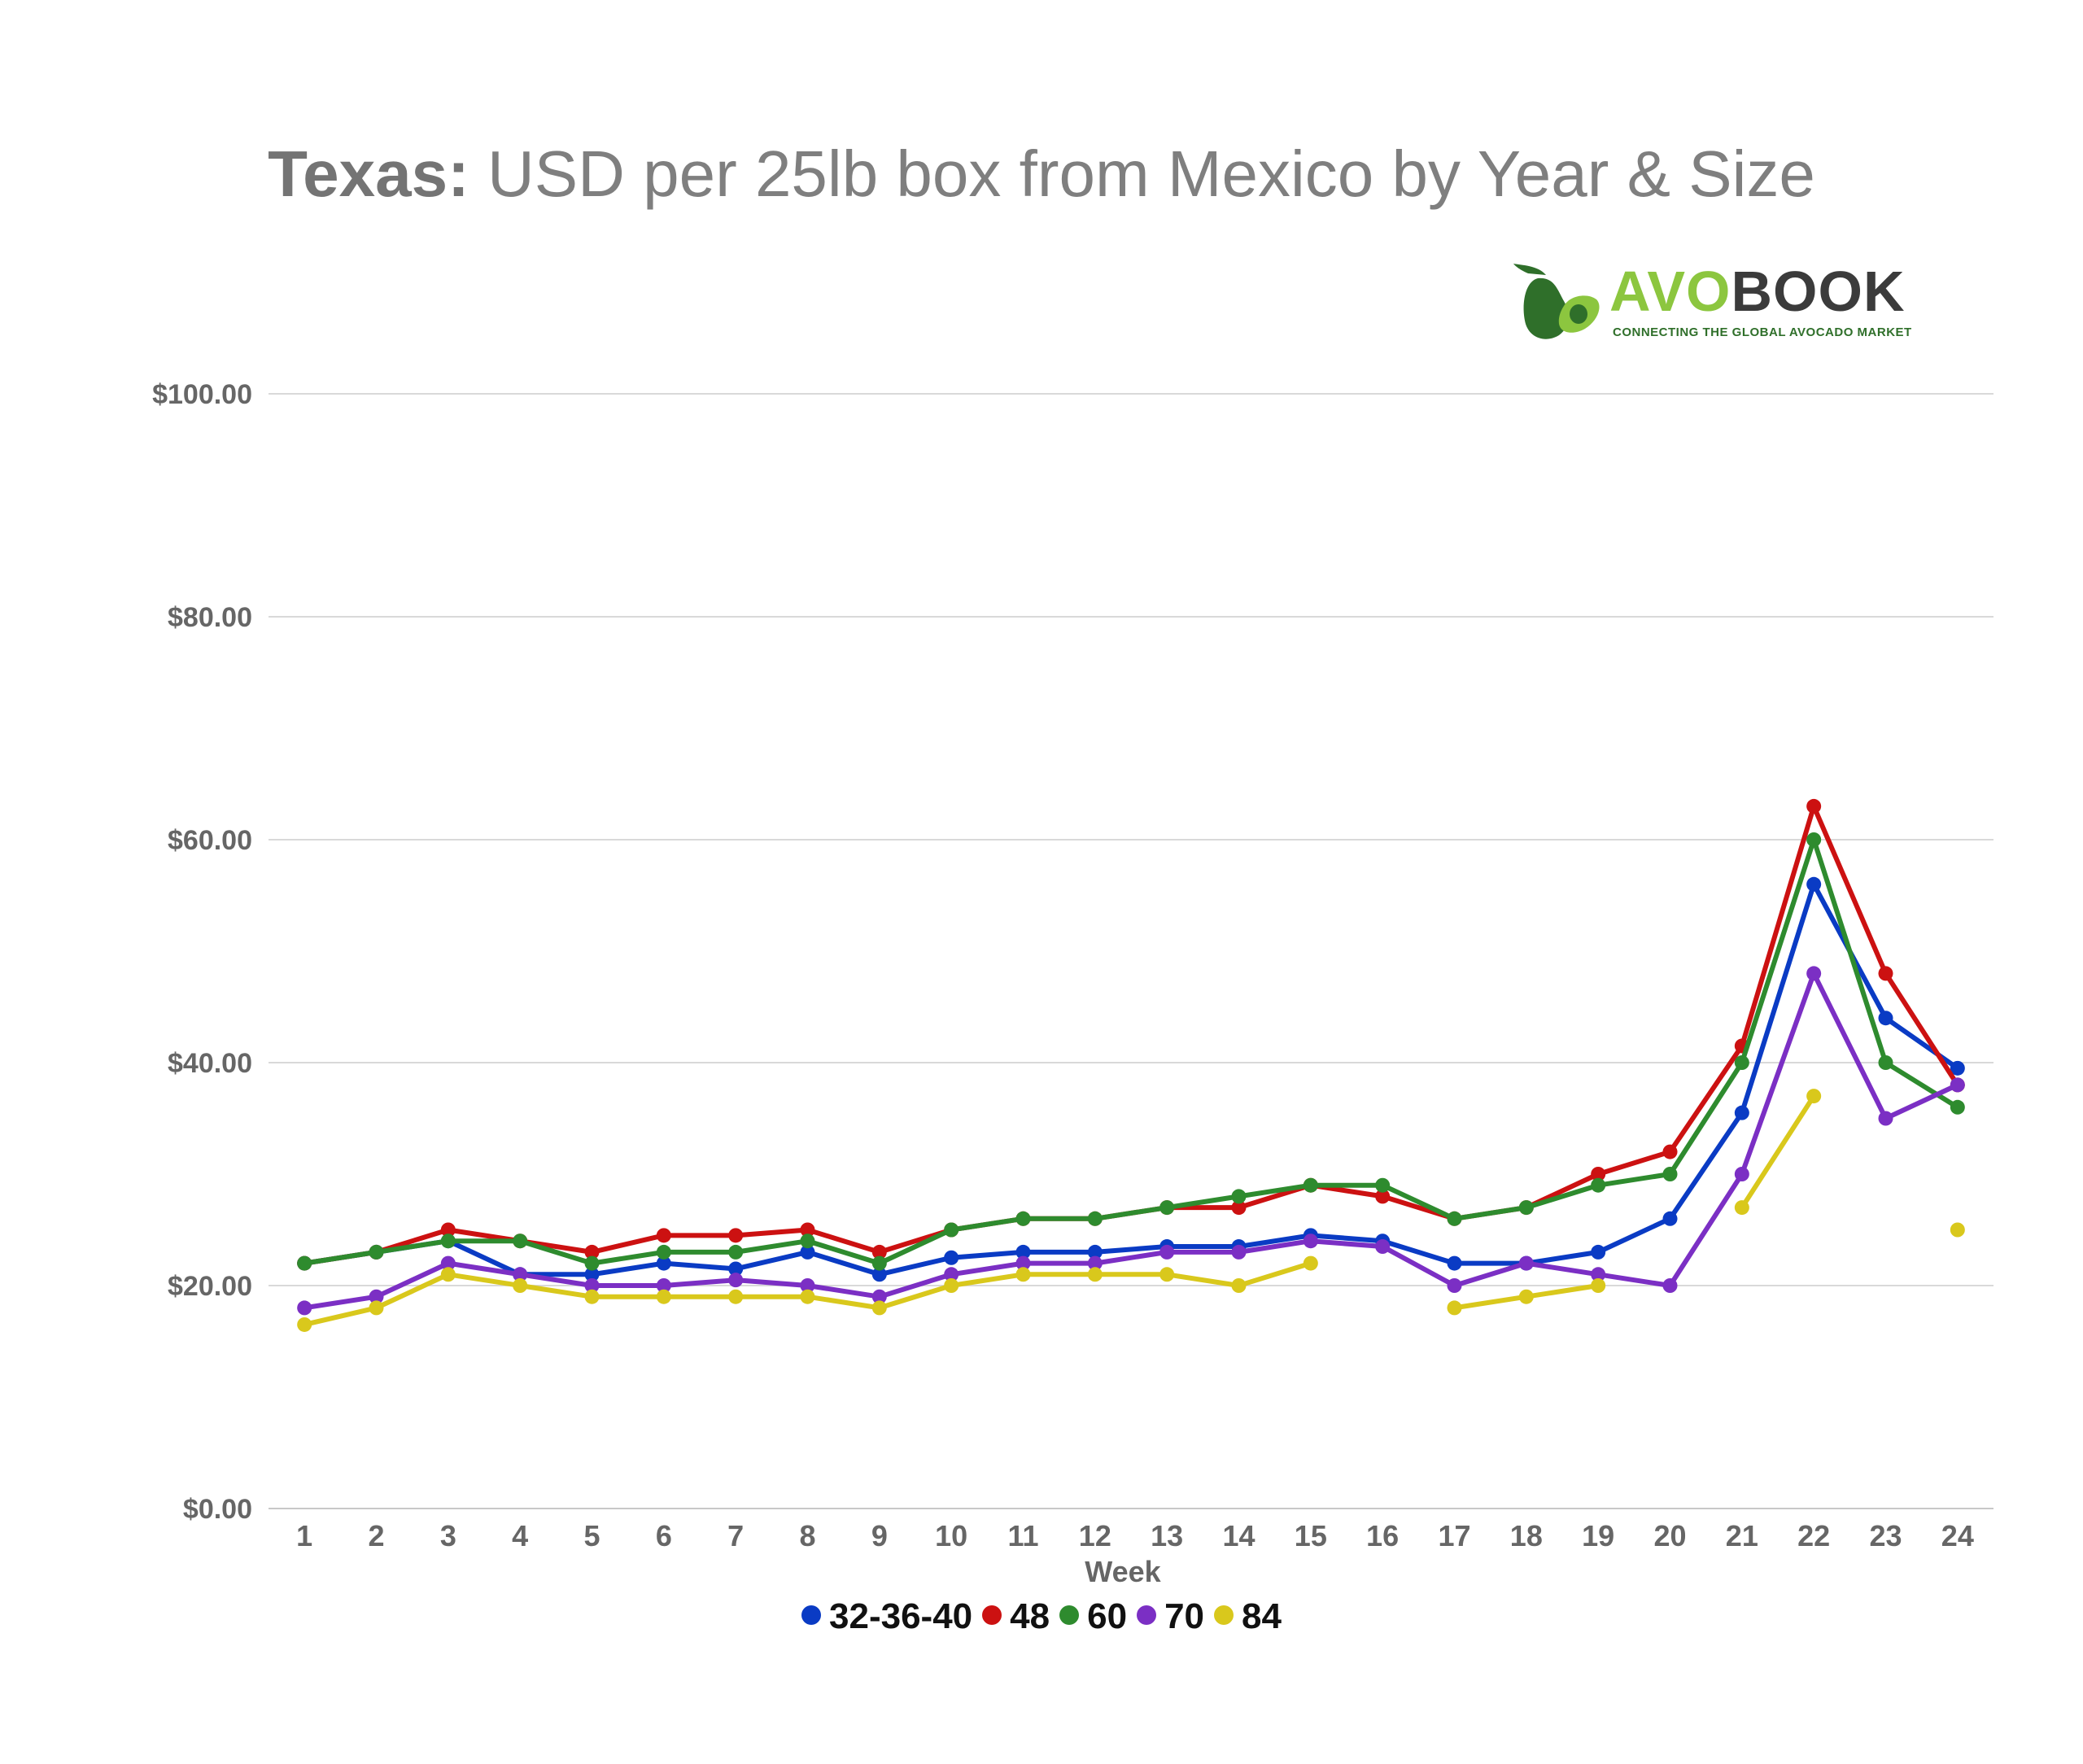 This screenshot has width=2083, height=1764. What do you see at coordinates (1030, 1616) in the screenshot?
I see `legend-label: 48` at bounding box center [1030, 1616].